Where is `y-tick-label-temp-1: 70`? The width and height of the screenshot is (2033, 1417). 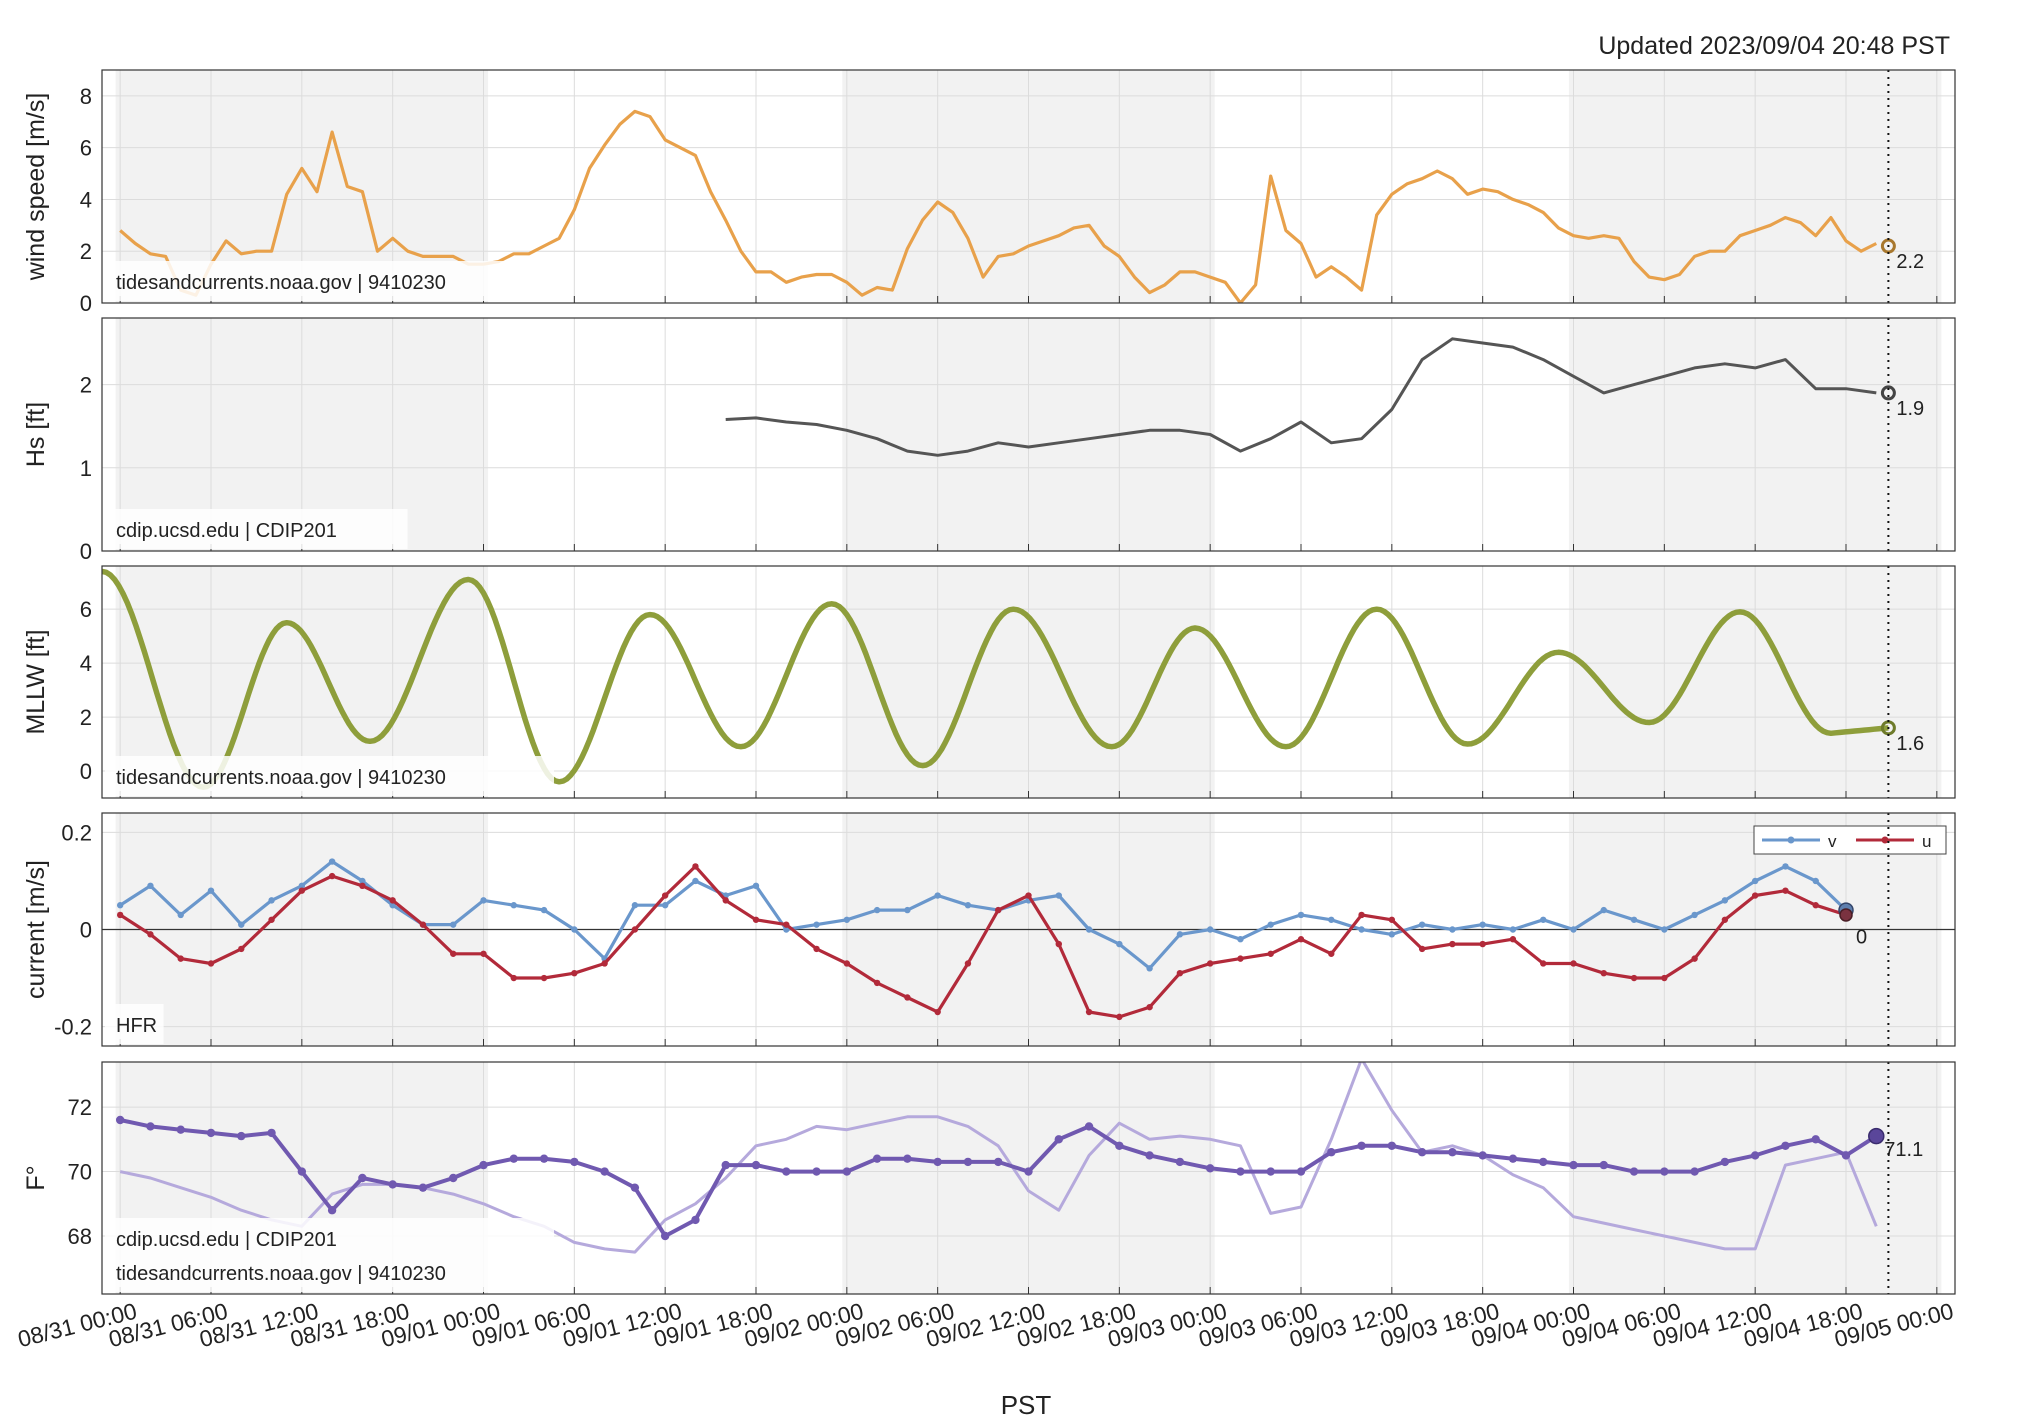
y-tick-label-temp-1: 70 is located at coordinates (80, 1172).